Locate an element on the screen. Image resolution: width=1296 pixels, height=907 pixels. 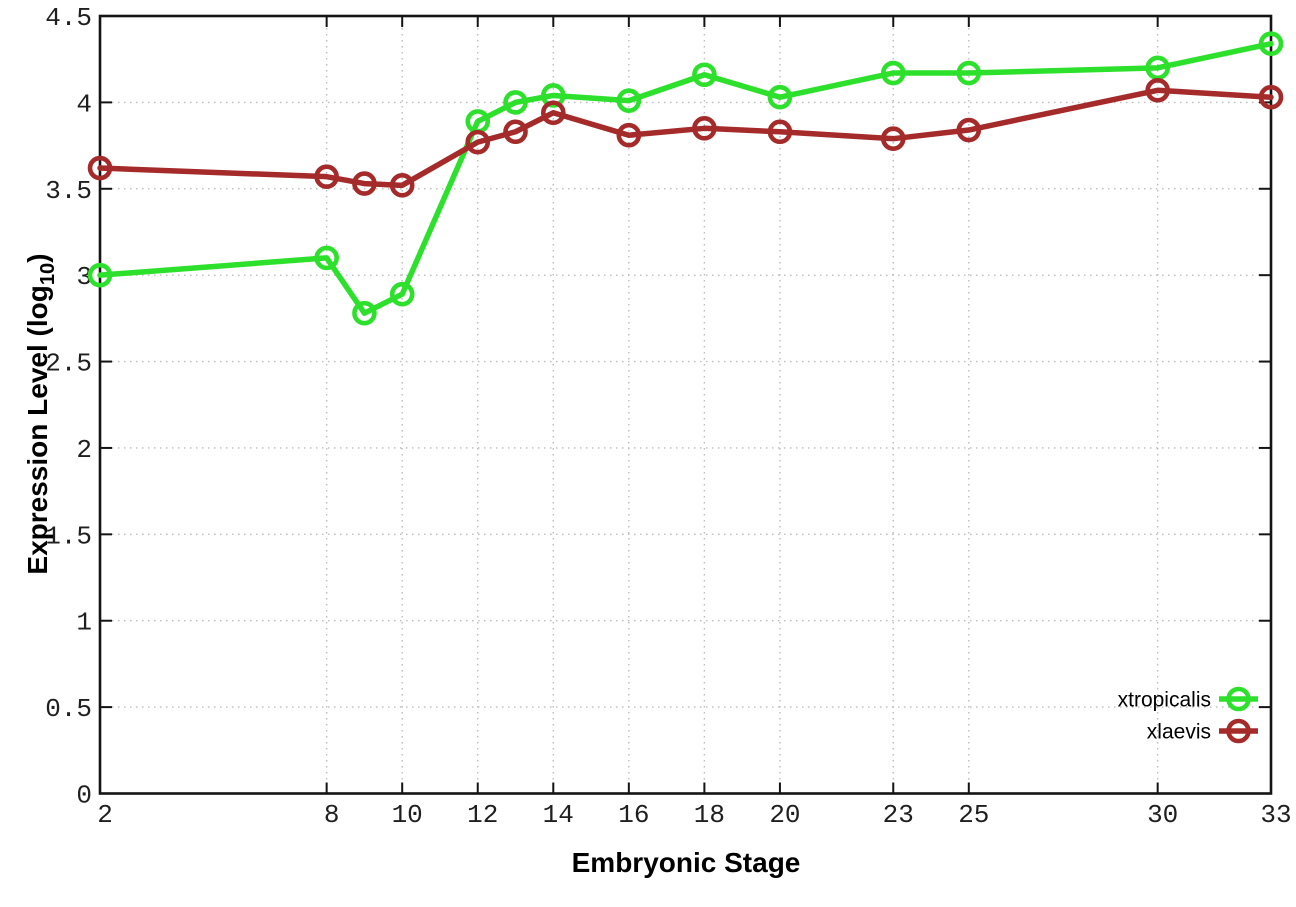
x-tick-label: 2 is located at coordinates (105, 815).